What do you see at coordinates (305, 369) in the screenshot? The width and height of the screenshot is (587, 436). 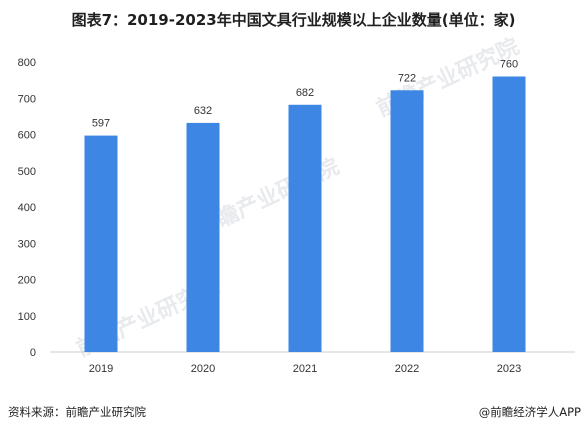 I see `x-tick-label: 2021` at bounding box center [305, 369].